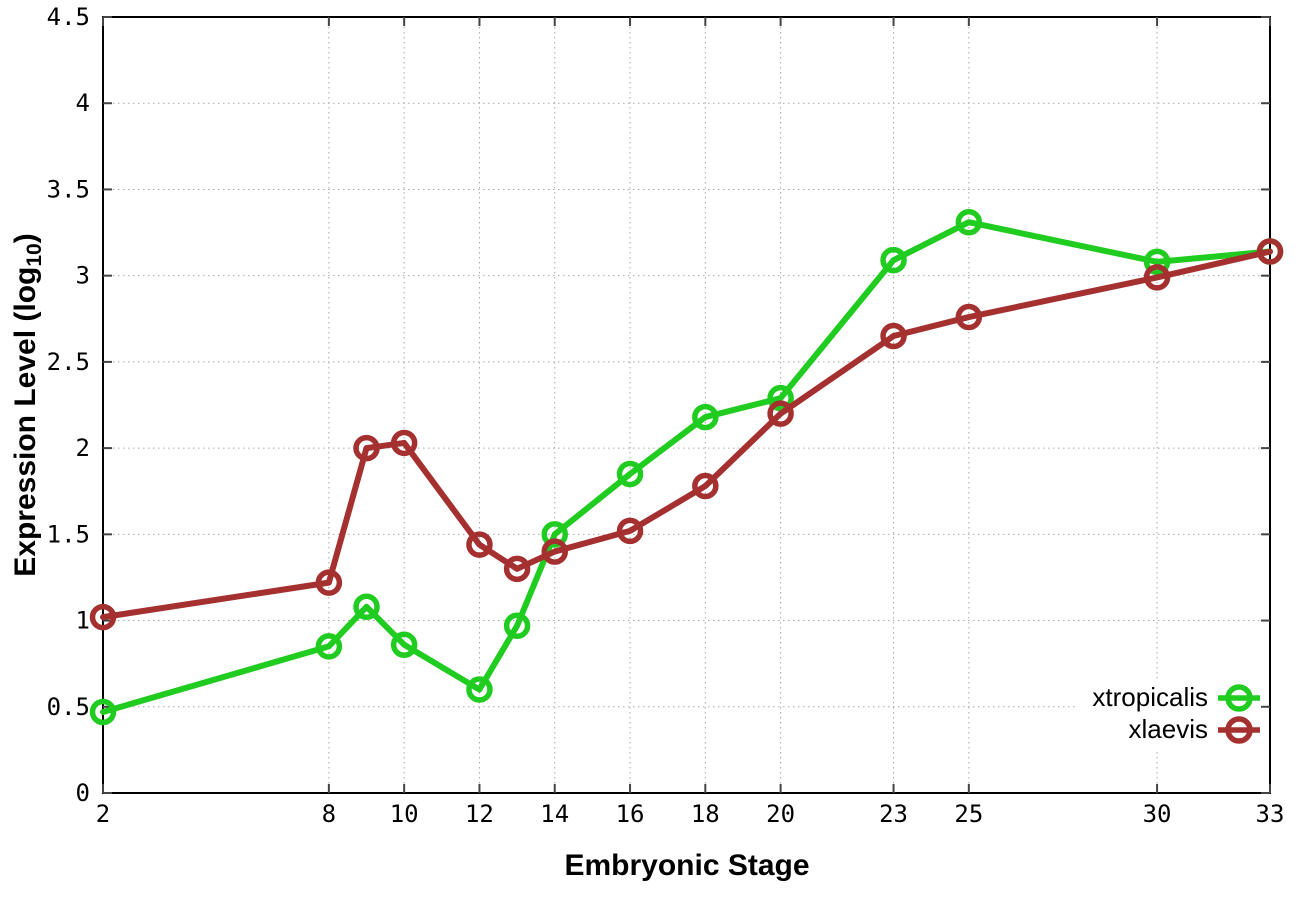 Image resolution: width=1296 pixels, height=907 pixels. I want to click on y-tick-label: 1, so click(83, 621).